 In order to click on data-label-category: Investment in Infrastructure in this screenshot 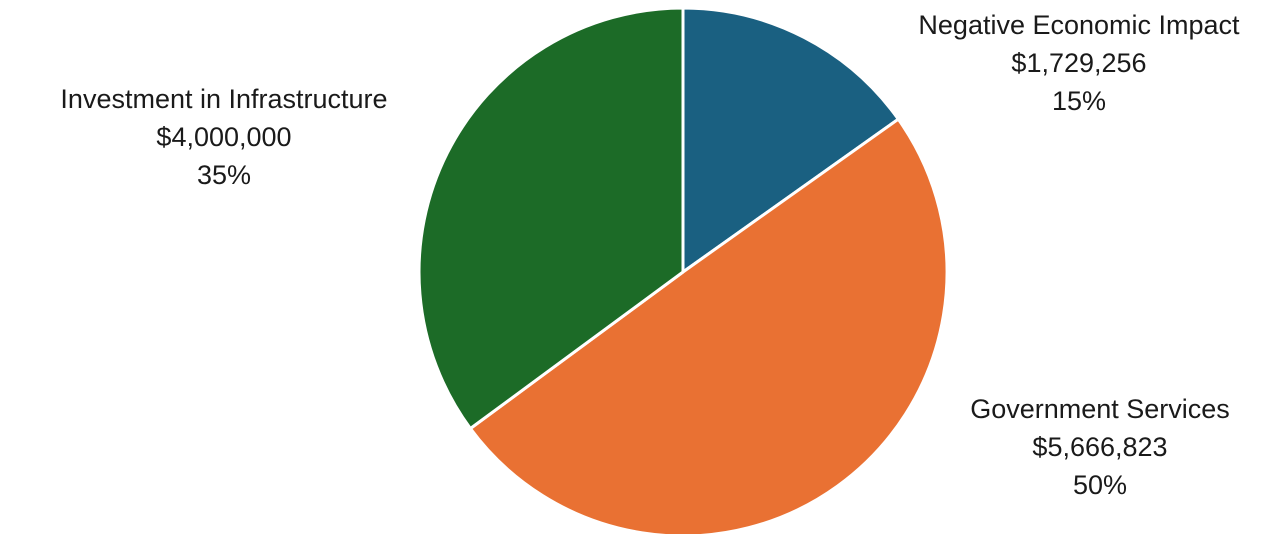, I will do `click(224, 99)`.